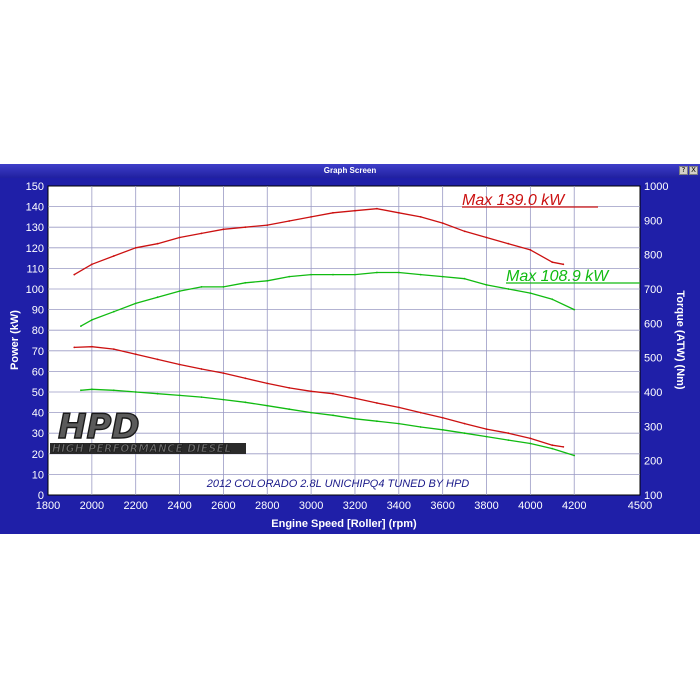 The height and width of the screenshot is (700, 700). I want to click on x-tick-label: 3400, so click(399, 506).